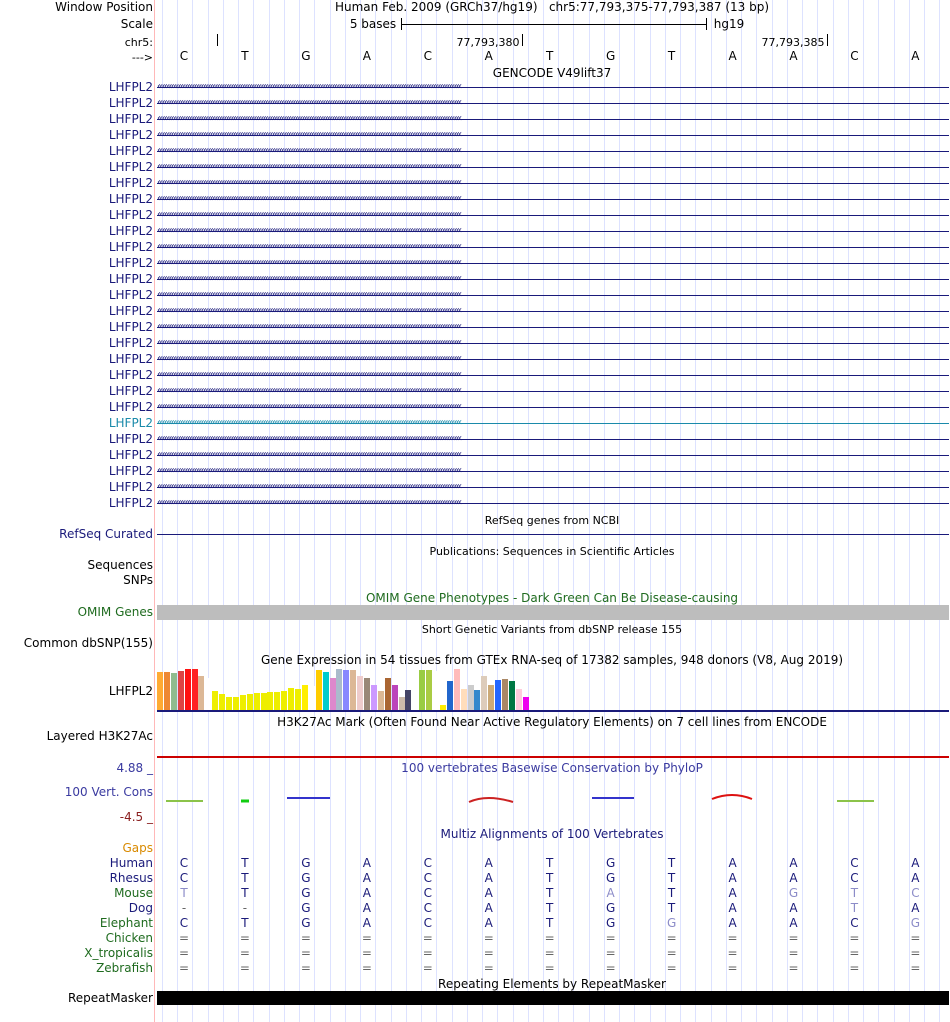 This screenshot has width=950, height=1022. What do you see at coordinates (130, 691) in the screenshot?
I see `gtex-label: LHFPL2` at bounding box center [130, 691].